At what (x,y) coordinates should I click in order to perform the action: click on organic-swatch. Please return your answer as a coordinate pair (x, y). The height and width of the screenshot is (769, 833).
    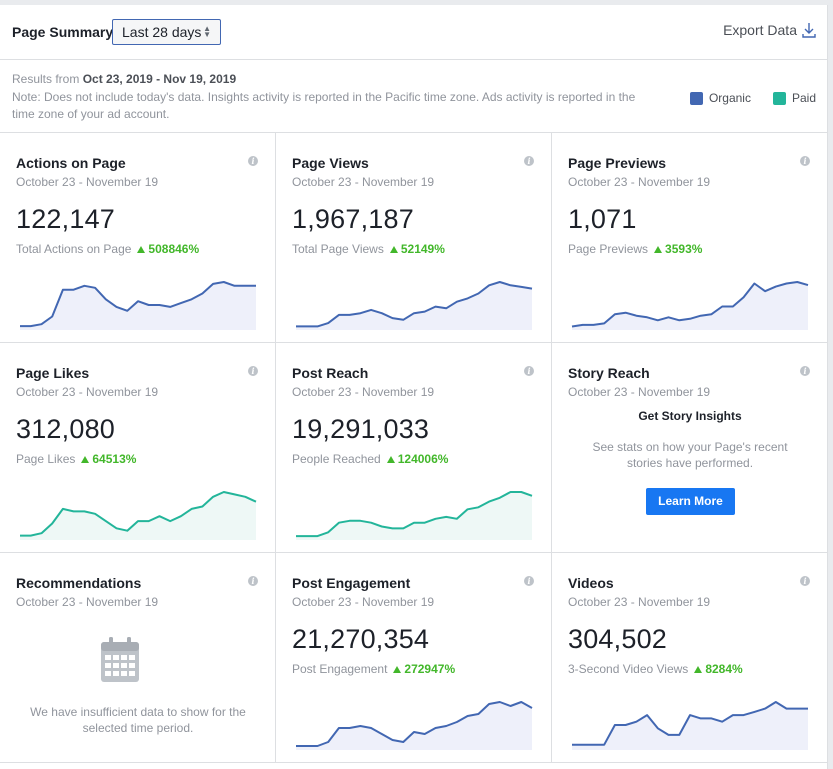
    Looking at the image, I should click on (696, 98).